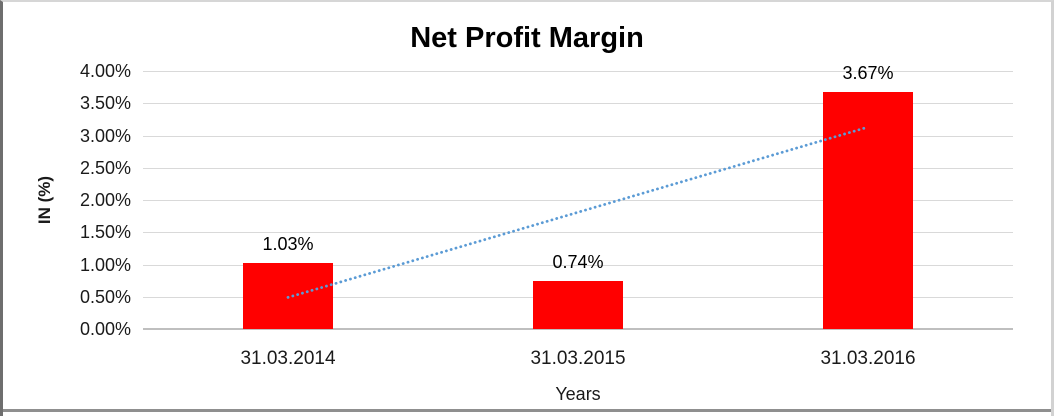 This screenshot has height=416, width=1054. What do you see at coordinates (105, 71) in the screenshot?
I see `y-tick-label: 4.00%` at bounding box center [105, 71].